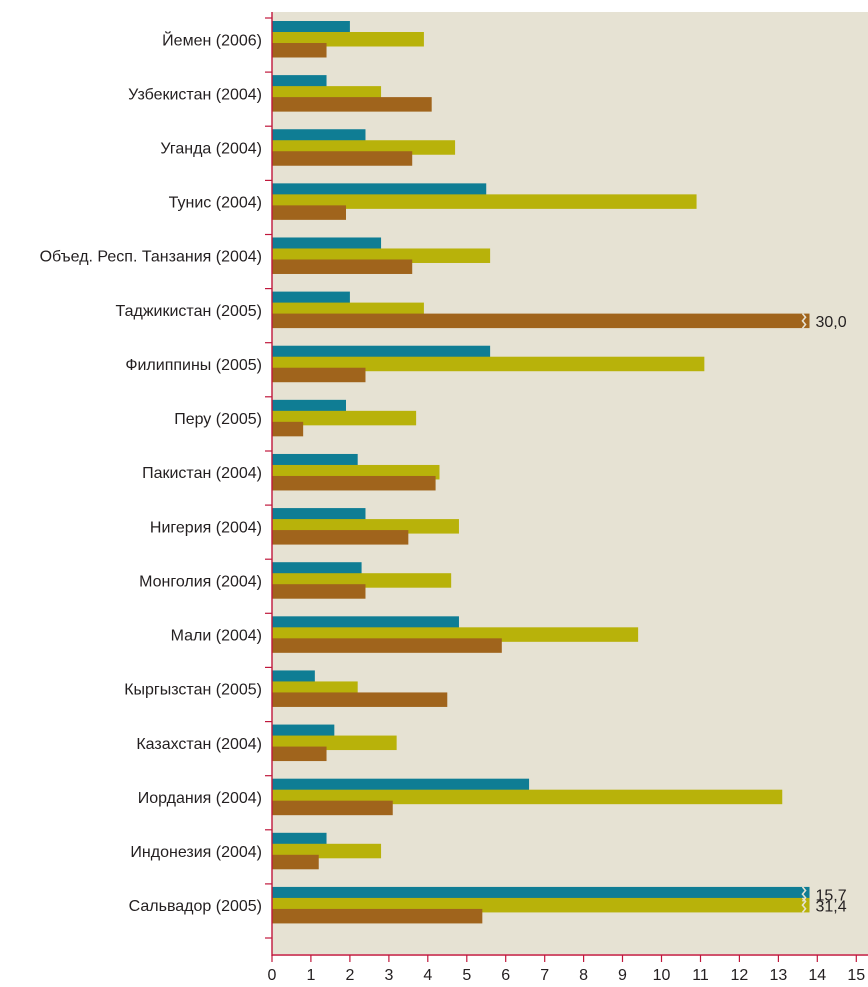 This screenshot has height=987, width=868. What do you see at coordinates (196, 852) in the screenshot?
I see `category-label: Индонезия (2004)` at bounding box center [196, 852].